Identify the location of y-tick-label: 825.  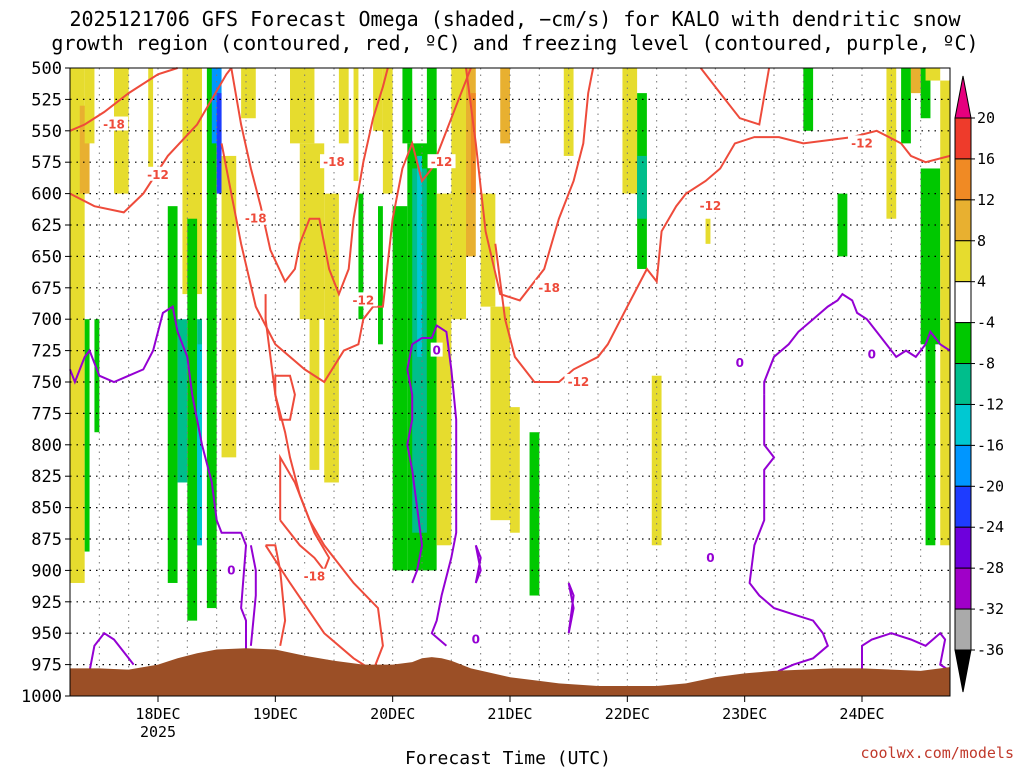
(46, 477).